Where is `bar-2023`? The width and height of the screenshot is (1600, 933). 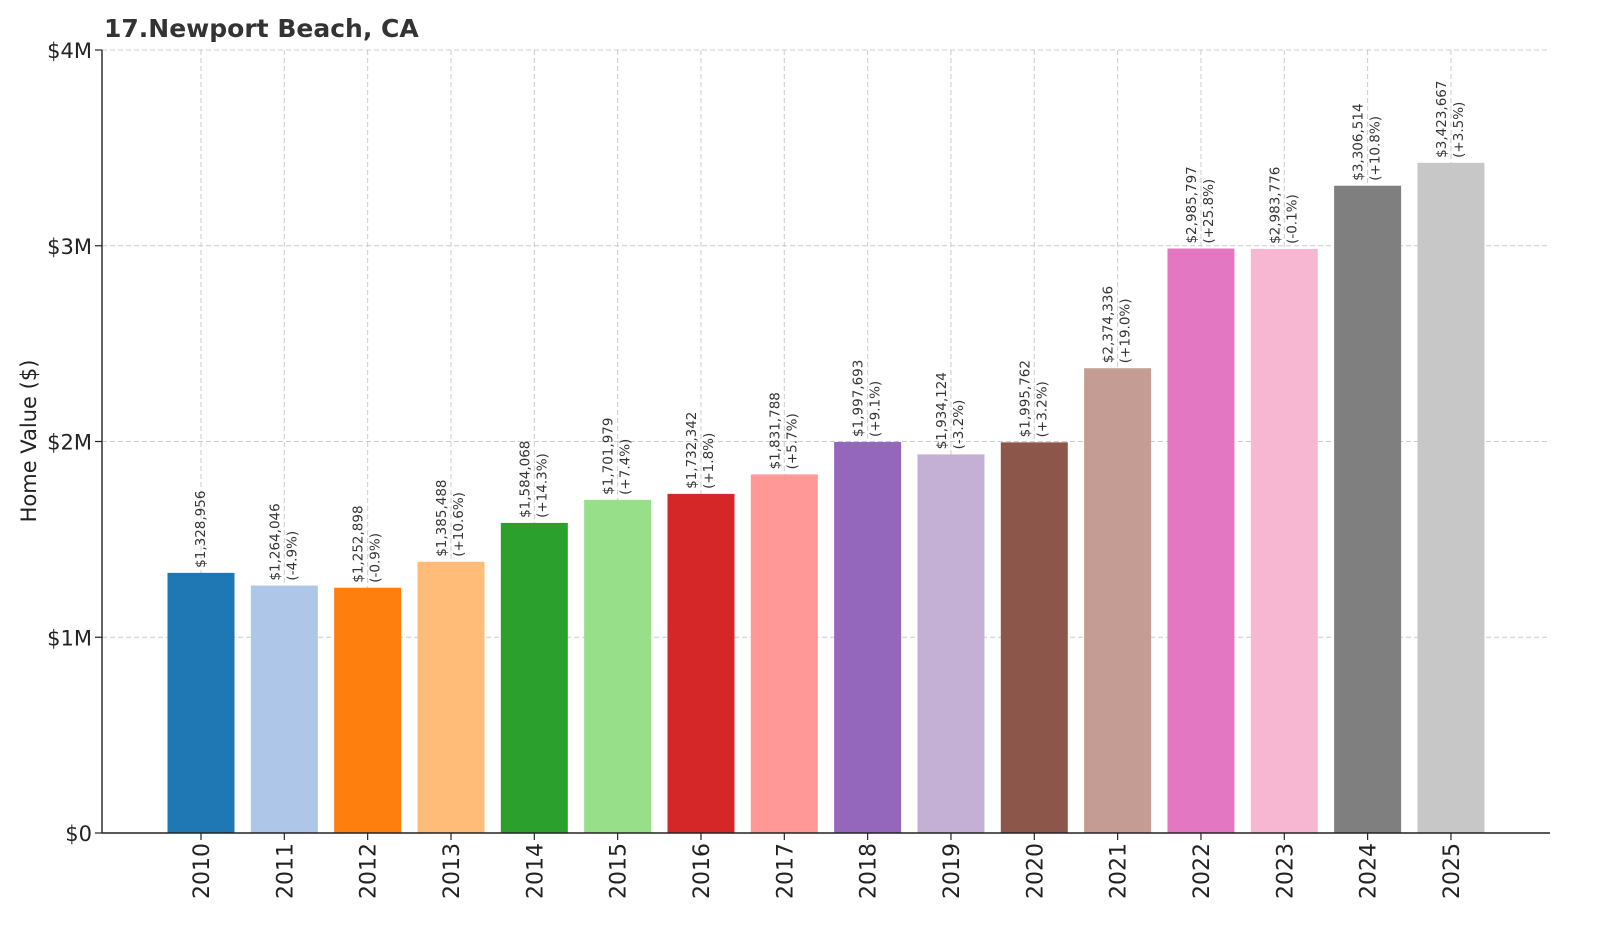 bar-2023 is located at coordinates (1284, 540).